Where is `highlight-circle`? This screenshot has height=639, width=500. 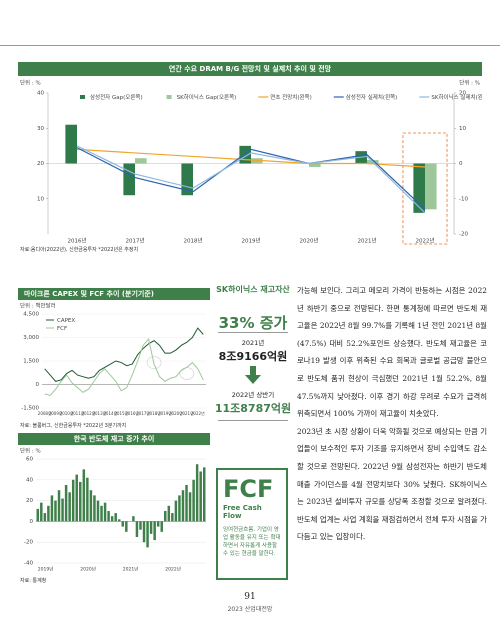 highlight-circle is located at coordinates (187, 373).